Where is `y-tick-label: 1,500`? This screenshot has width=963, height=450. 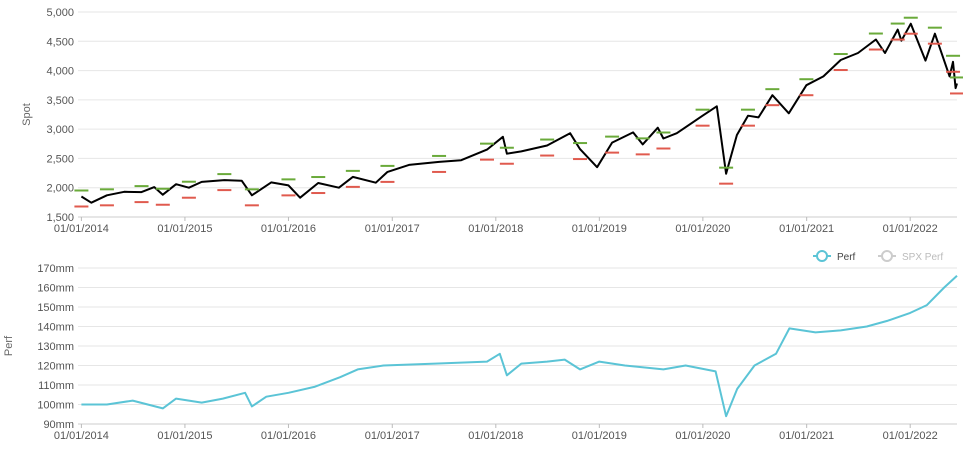 y-tick-label: 1,500 is located at coordinates (60, 218).